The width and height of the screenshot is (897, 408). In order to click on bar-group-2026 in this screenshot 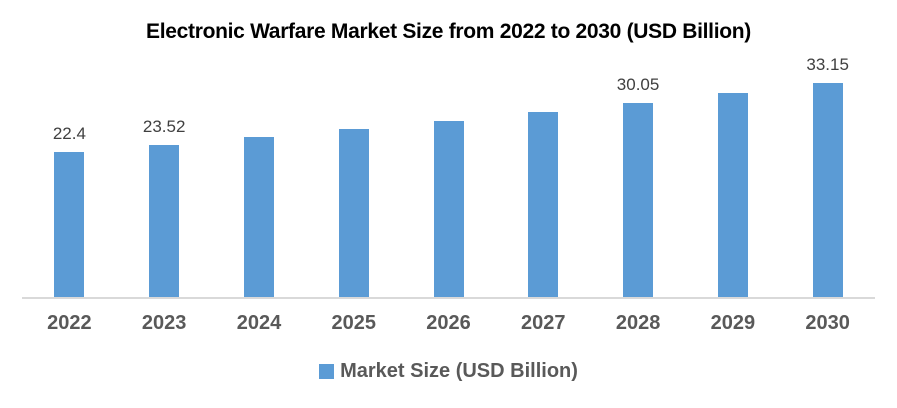, I will do `click(448, 173)`.